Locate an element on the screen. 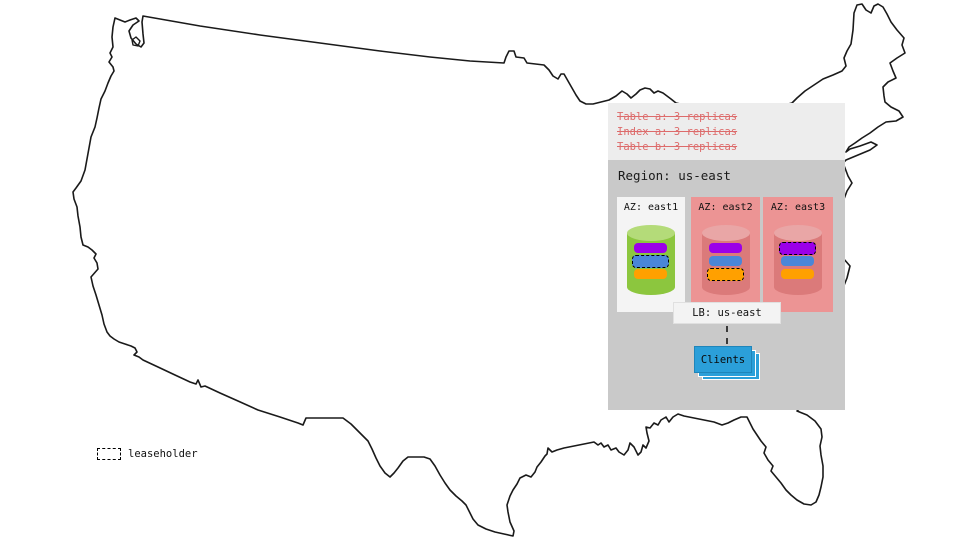  clients-label: Clients is located at coordinates (723, 359).